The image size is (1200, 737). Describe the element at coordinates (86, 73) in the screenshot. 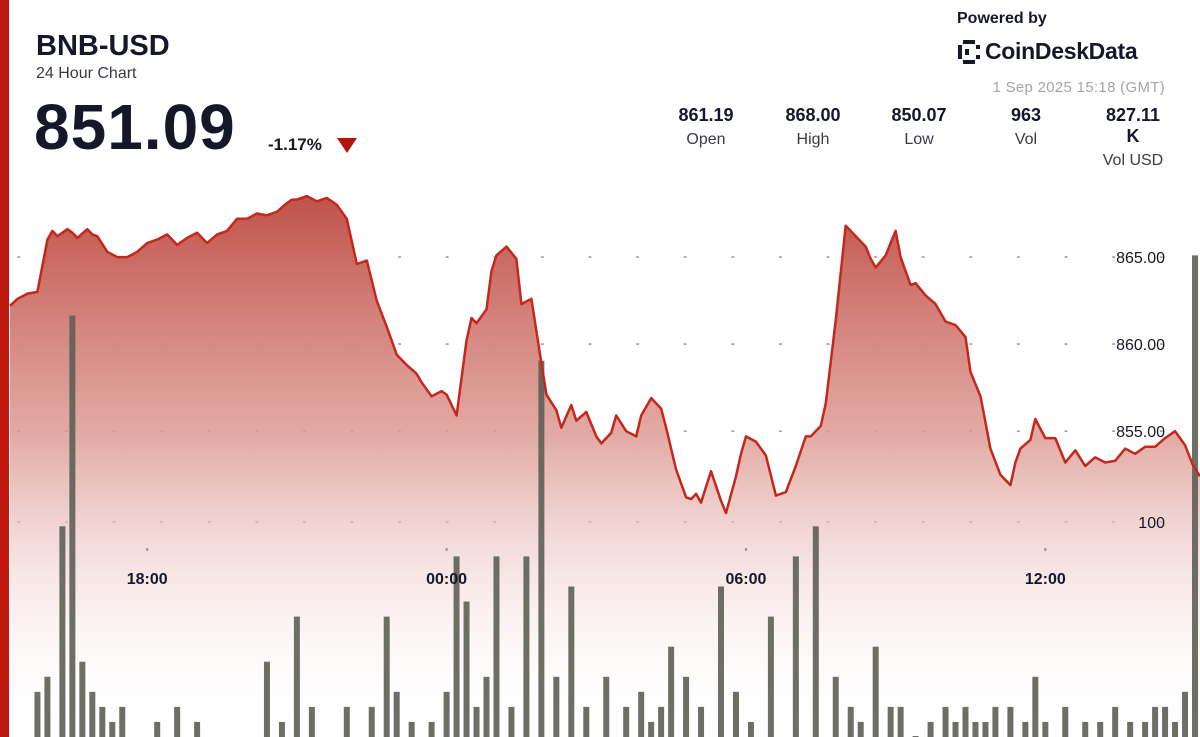

I see `chart-subtitle: 24 Hour Chart` at that location.